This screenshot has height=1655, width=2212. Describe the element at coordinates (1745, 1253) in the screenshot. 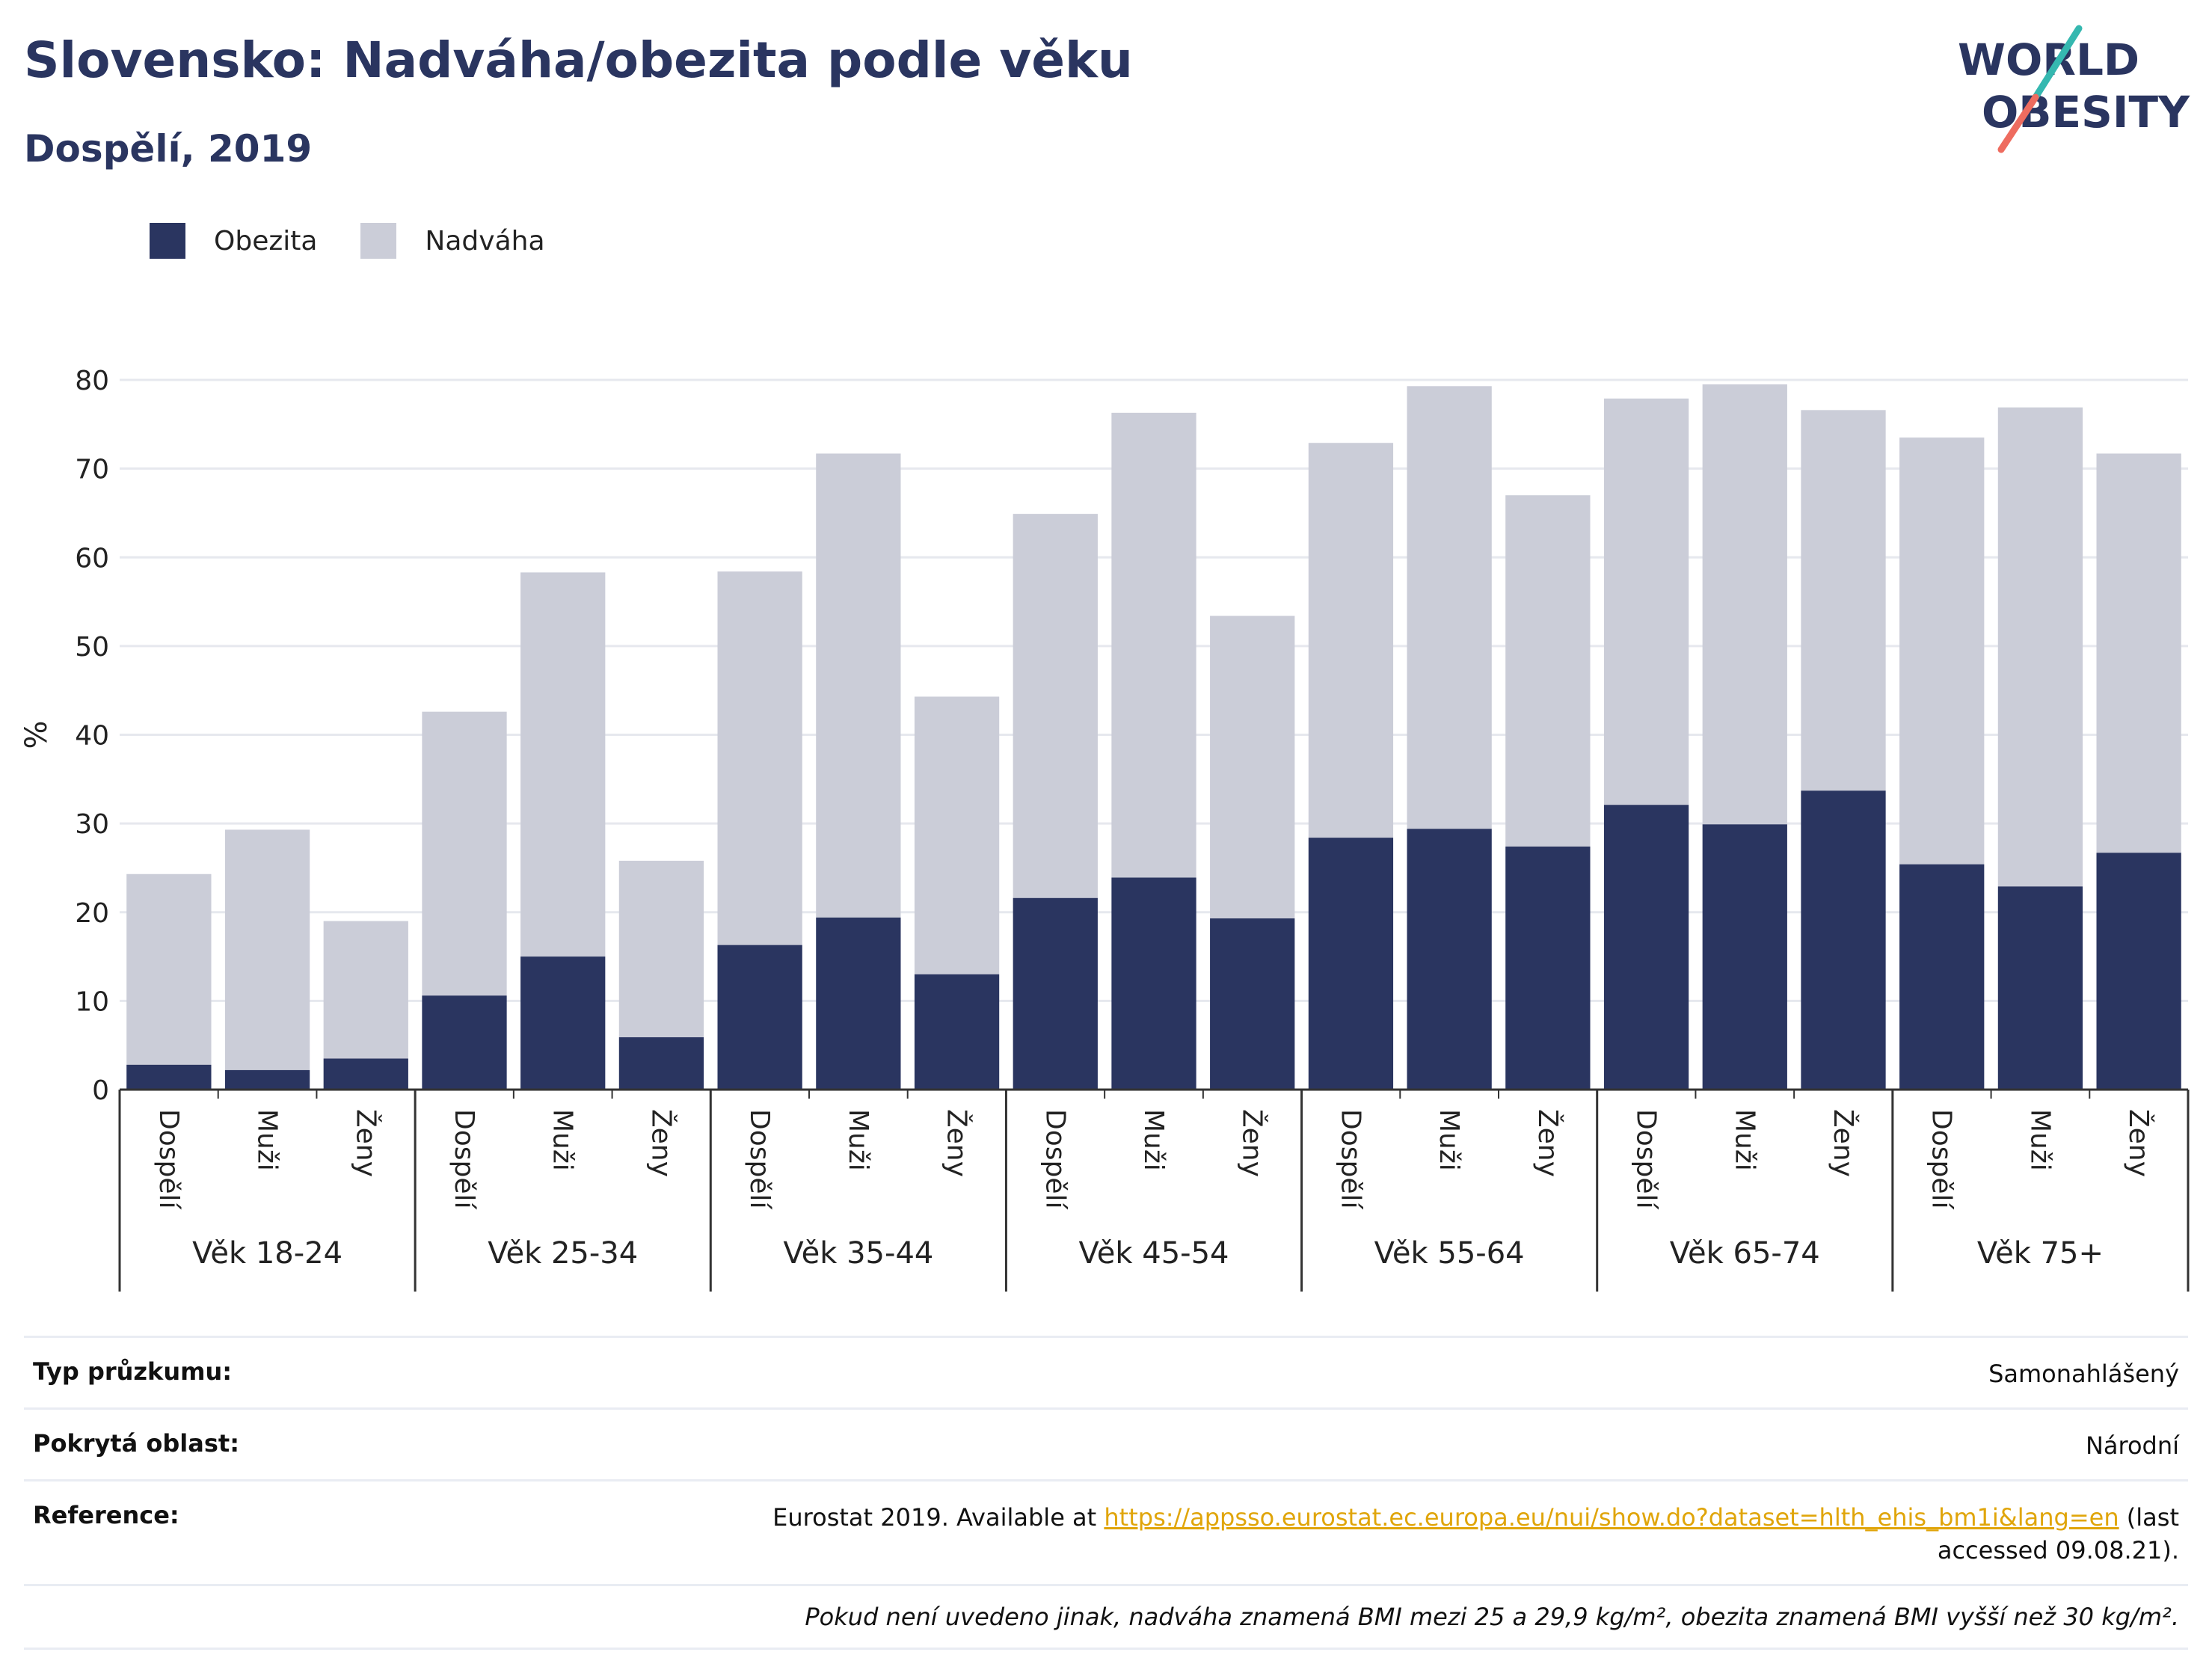

I see `group-label: Věk 65-74` at that location.